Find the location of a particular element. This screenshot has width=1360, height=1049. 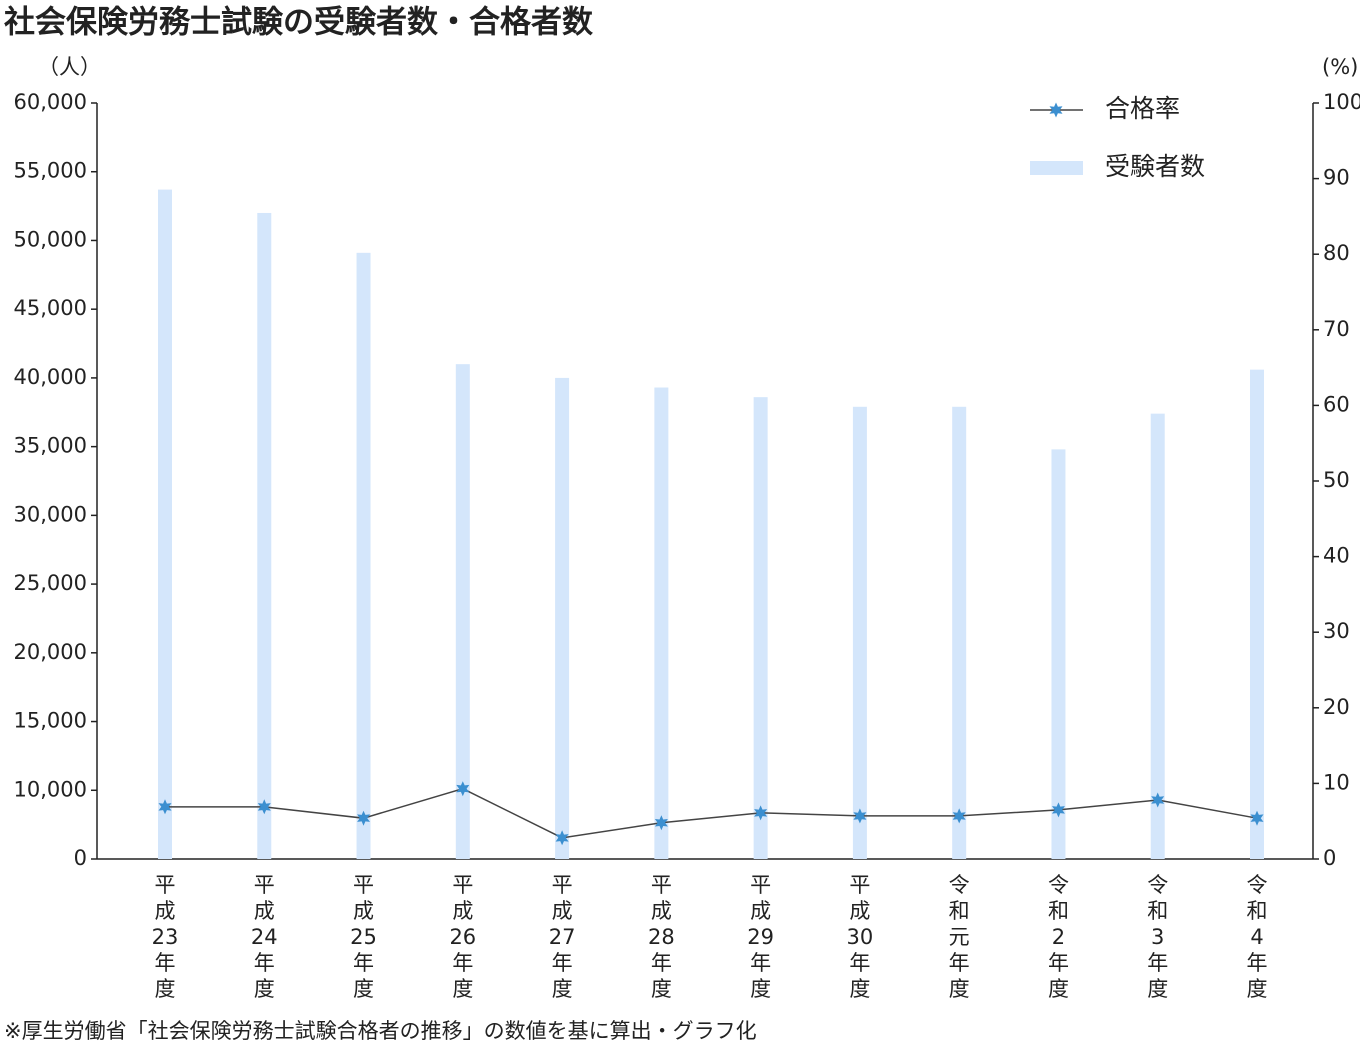

x-tick-label: 平成 25 年度 is located at coordinates (363, 937).